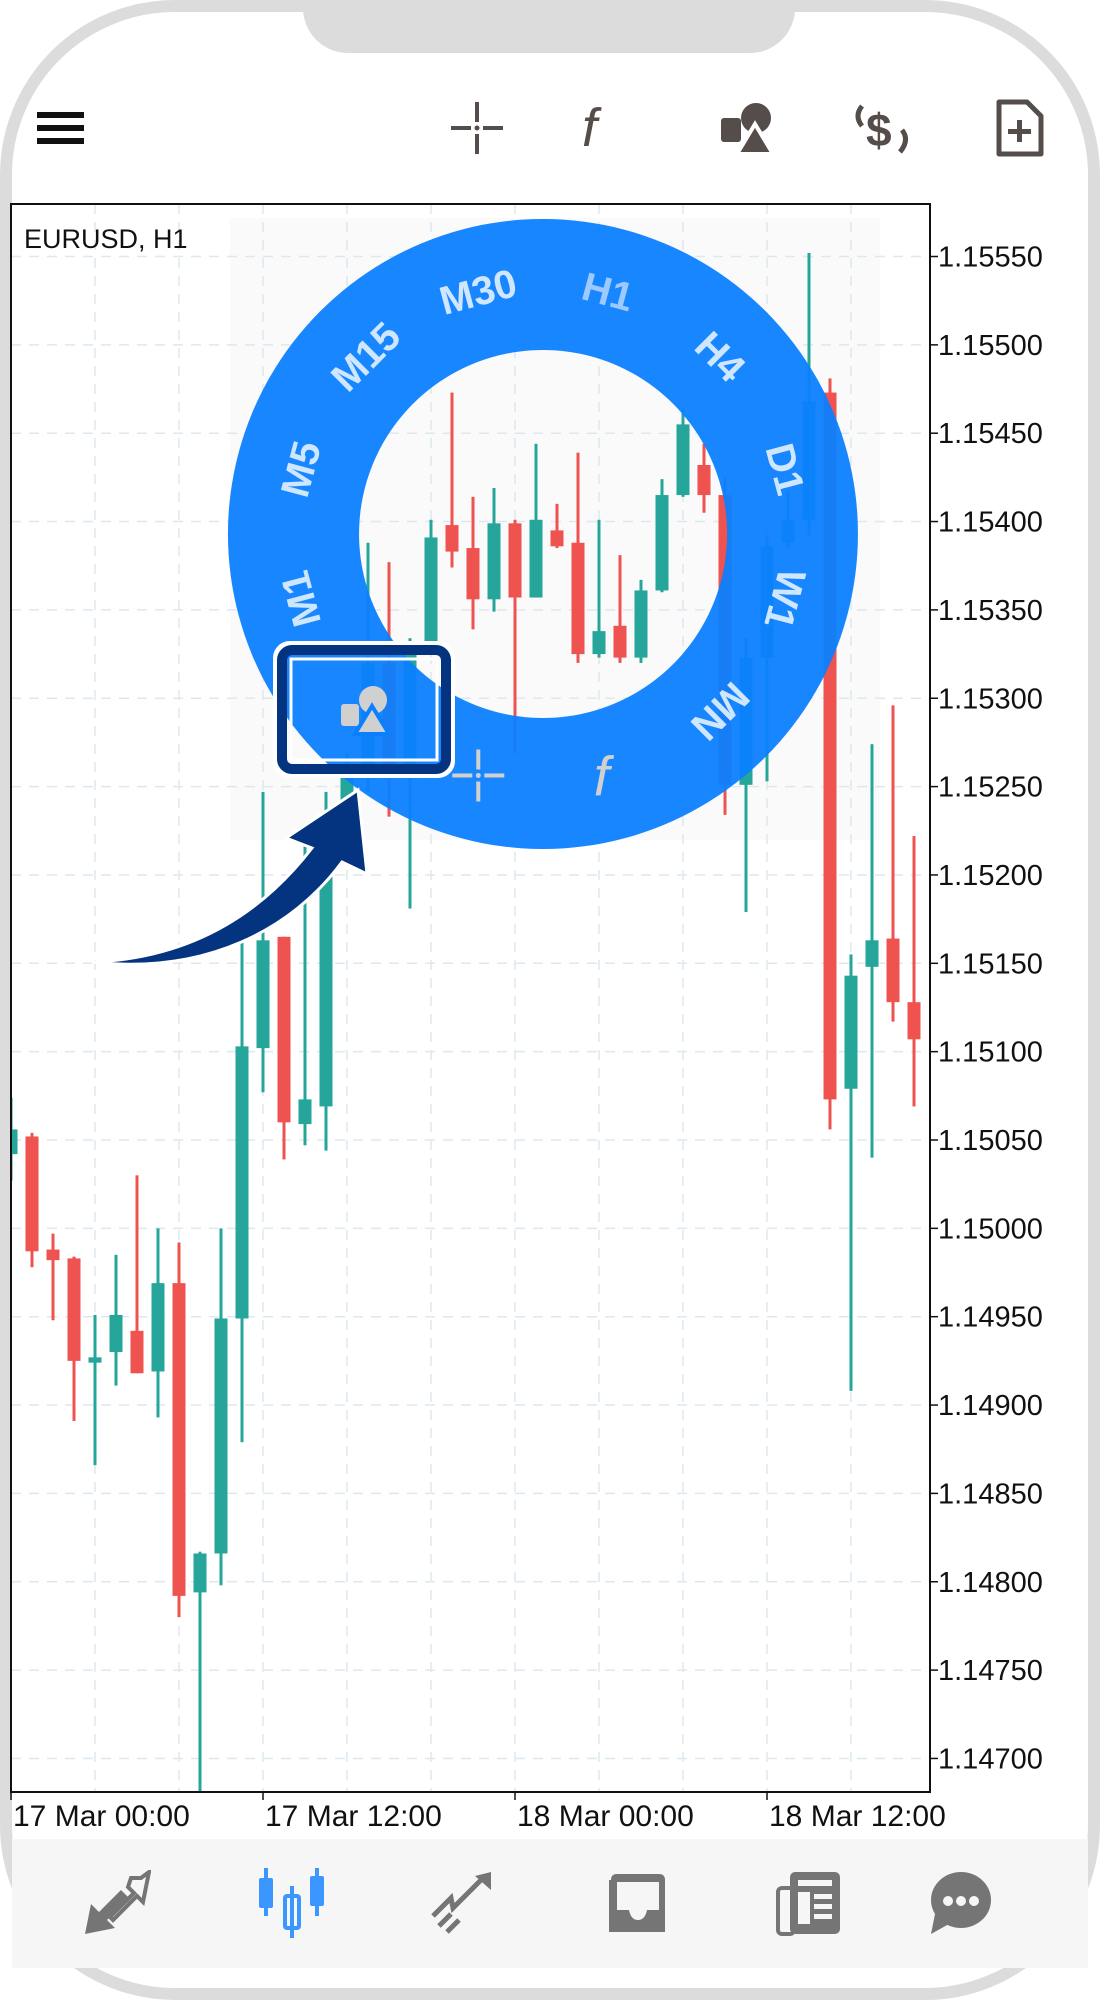  Describe the element at coordinates (960, 1903) in the screenshot. I see `nav-chat` at that location.